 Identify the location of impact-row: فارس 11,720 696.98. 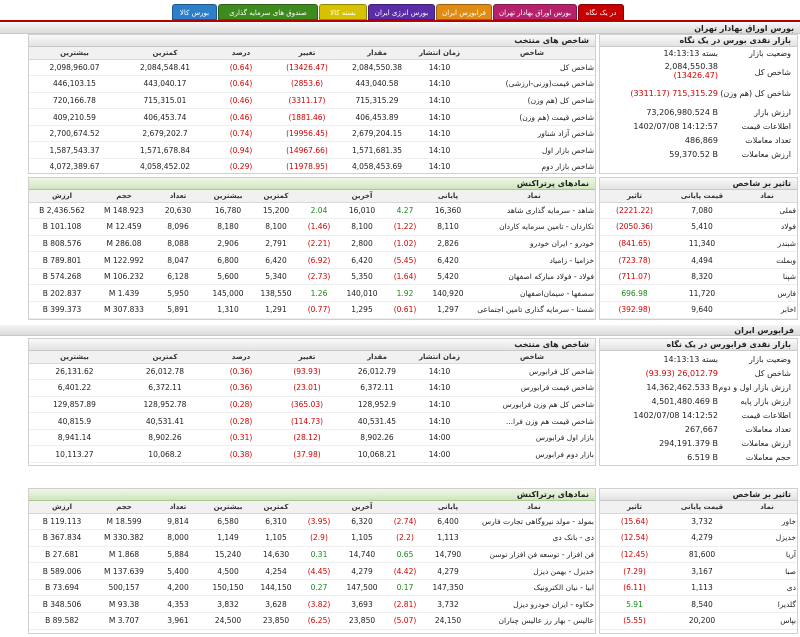
(698, 293).